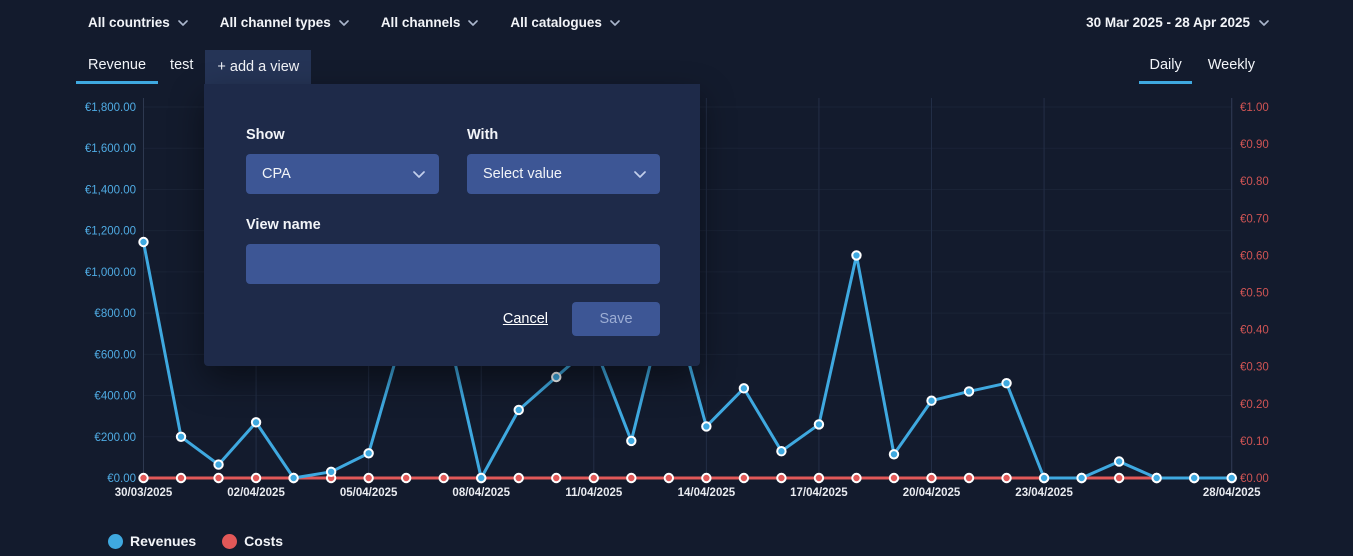 The height and width of the screenshot is (556, 1353). I want to click on svg-text: €1,200.00, so click(110, 232).